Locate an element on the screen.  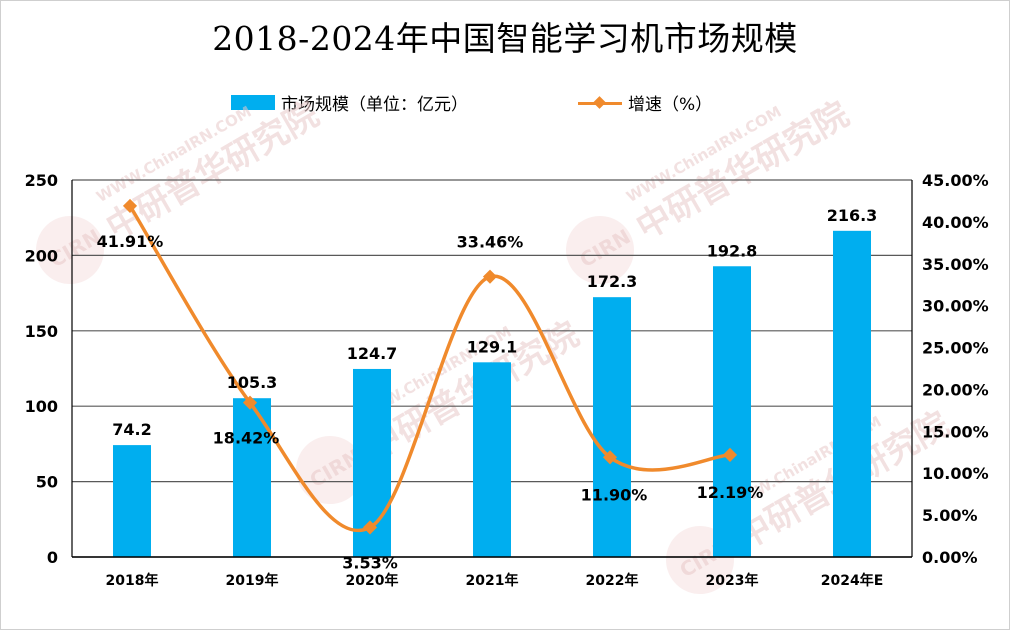
y-right-tick-label: 45.00% is located at coordinates (955, 180).